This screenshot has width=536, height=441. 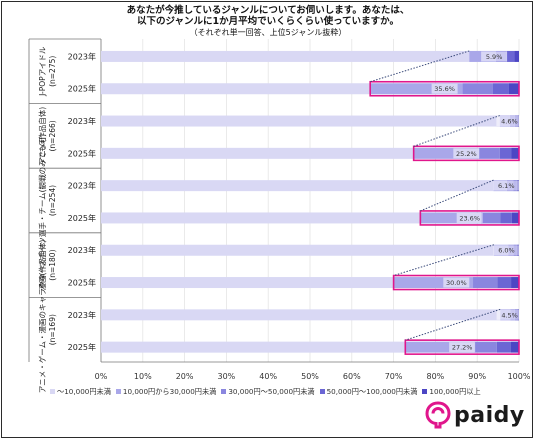 What do you see at coordinates (42, 200) in the screenshot?
I see `group-label-name: スポーツ選手・チーム(観戦のみでも可)` at bounding box center [42, 200].